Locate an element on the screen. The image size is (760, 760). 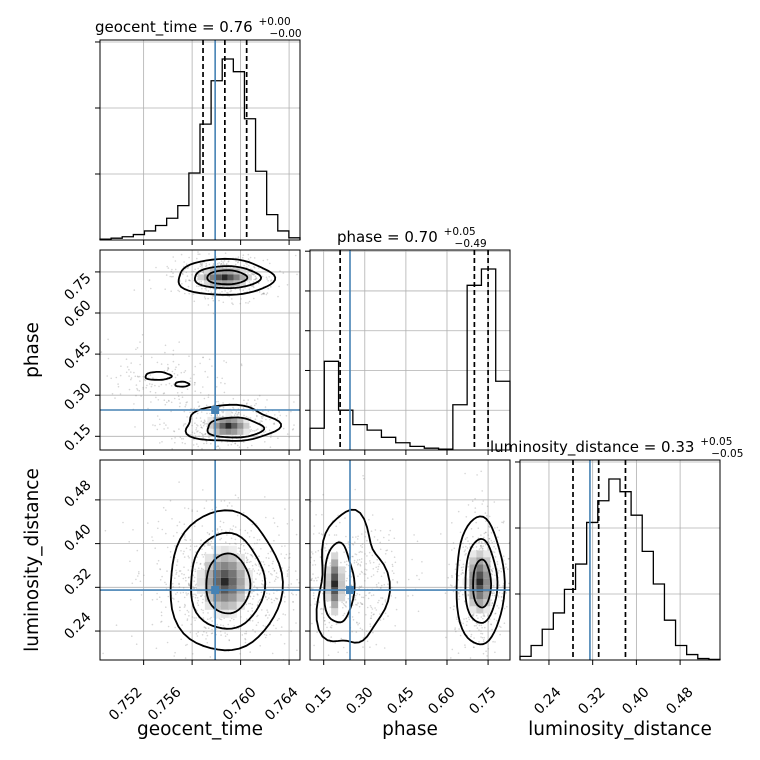
panel-phase-vs-geocent-time is located at coordinates (196, 350).